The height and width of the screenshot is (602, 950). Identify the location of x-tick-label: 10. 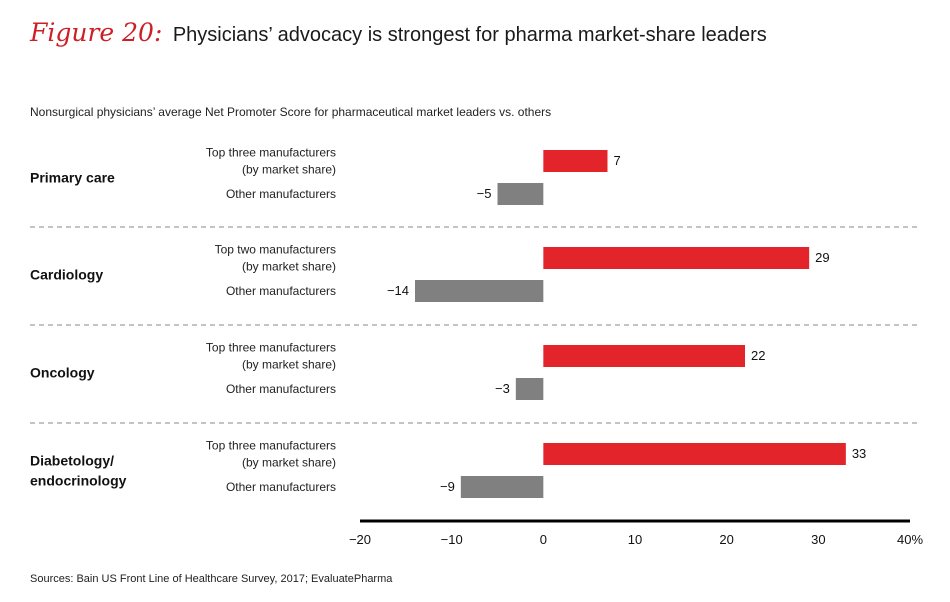
(635, 539).